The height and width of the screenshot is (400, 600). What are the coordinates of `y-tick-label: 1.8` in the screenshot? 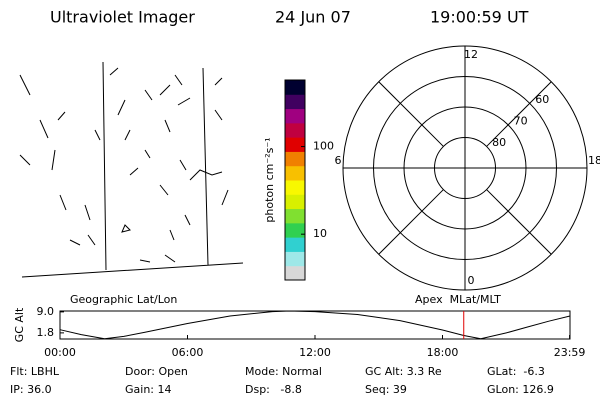 It's located at (46, 332).